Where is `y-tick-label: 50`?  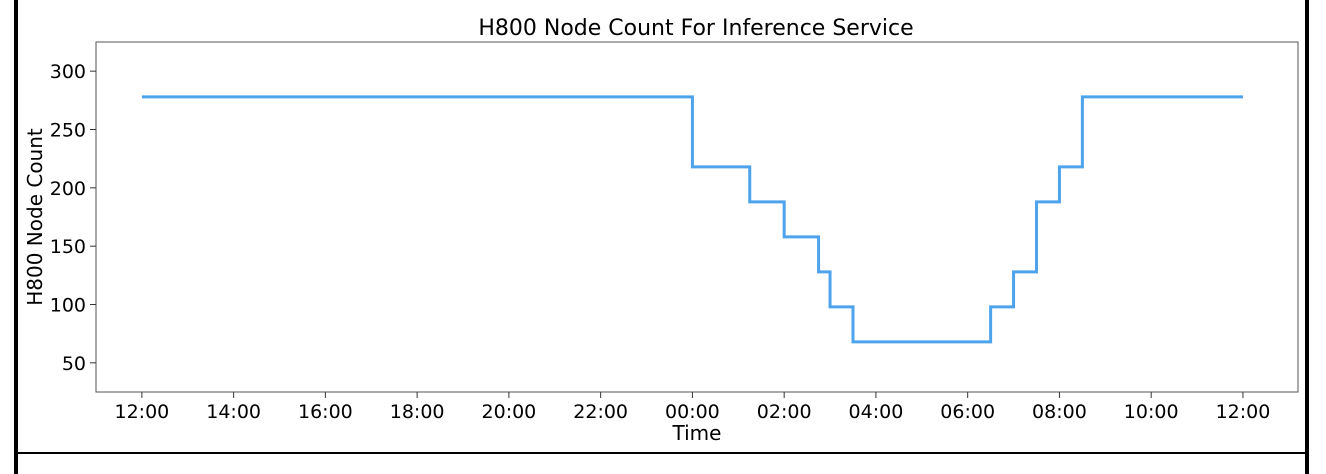
y-tick-label: 50 is located at coordinates (74, 364).